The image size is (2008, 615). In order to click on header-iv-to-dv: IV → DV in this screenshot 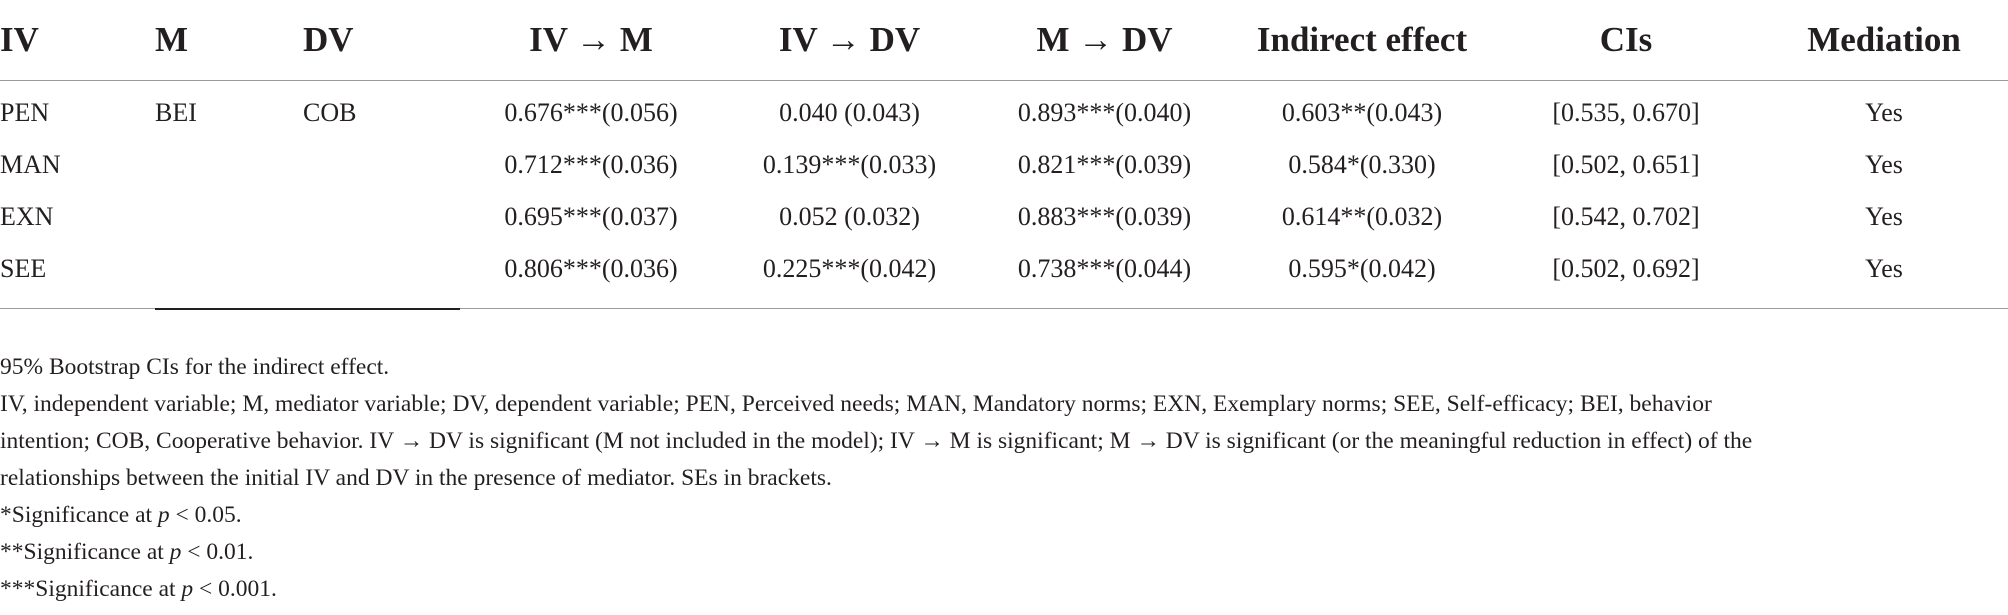, I will do `click(849, 40)`.